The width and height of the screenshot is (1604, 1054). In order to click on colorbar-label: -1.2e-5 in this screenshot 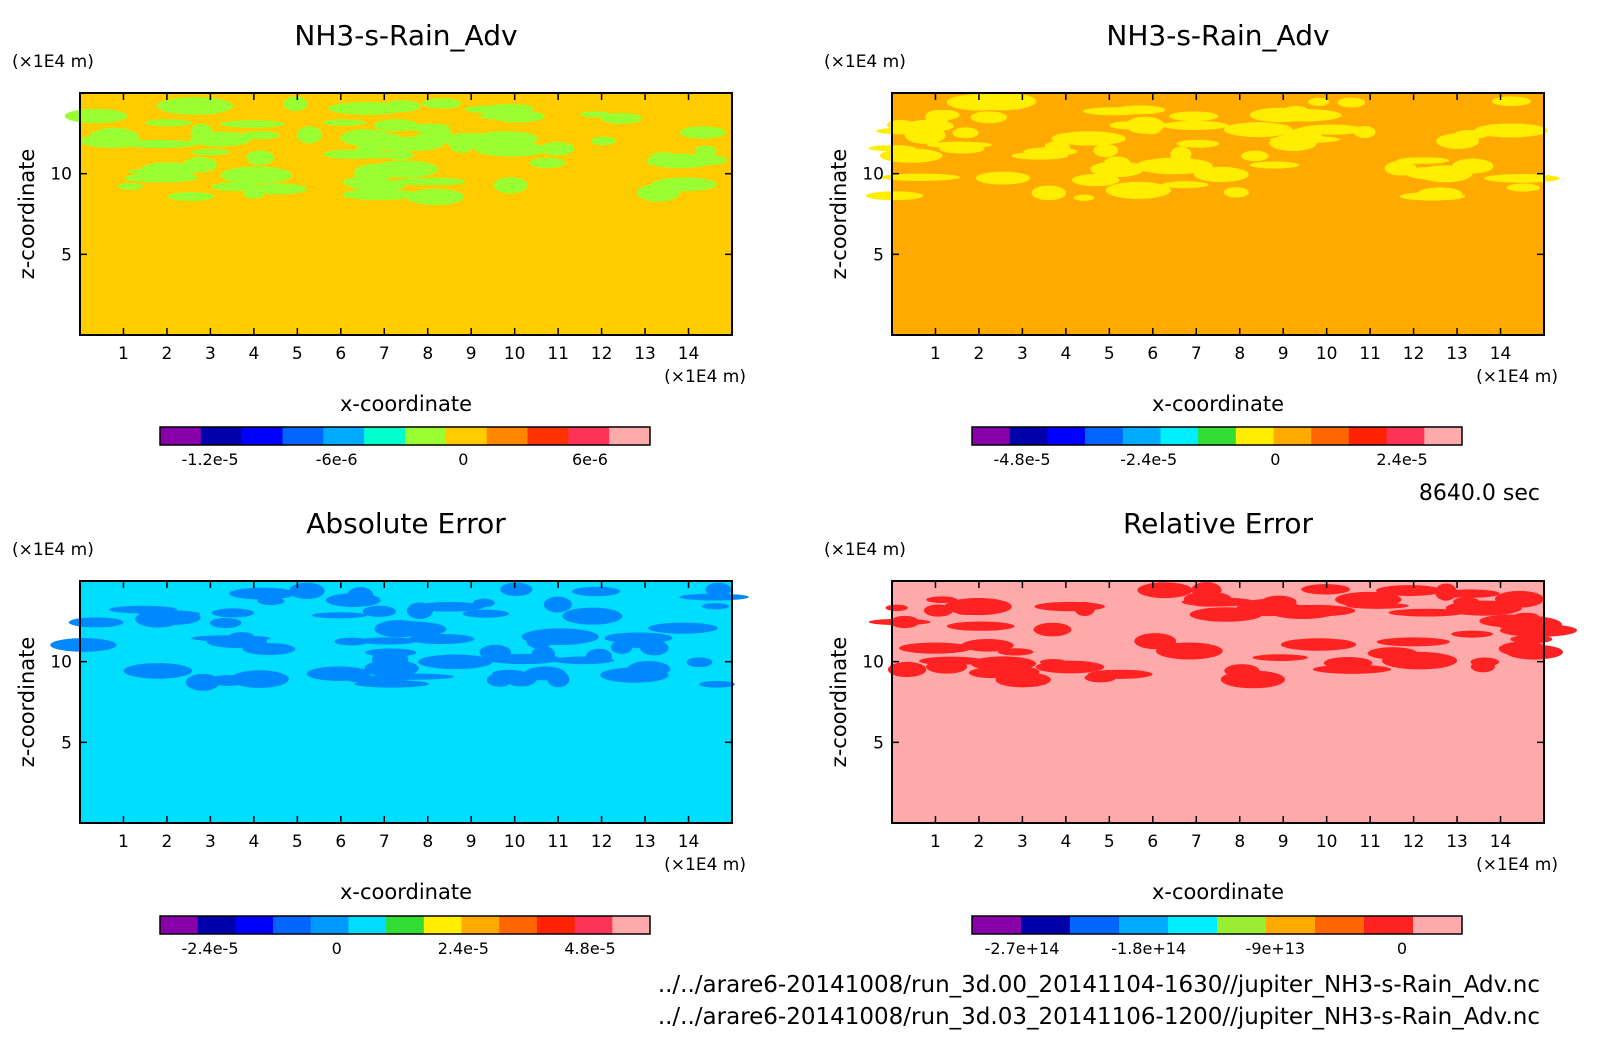, I will do `click(209, 459)`.